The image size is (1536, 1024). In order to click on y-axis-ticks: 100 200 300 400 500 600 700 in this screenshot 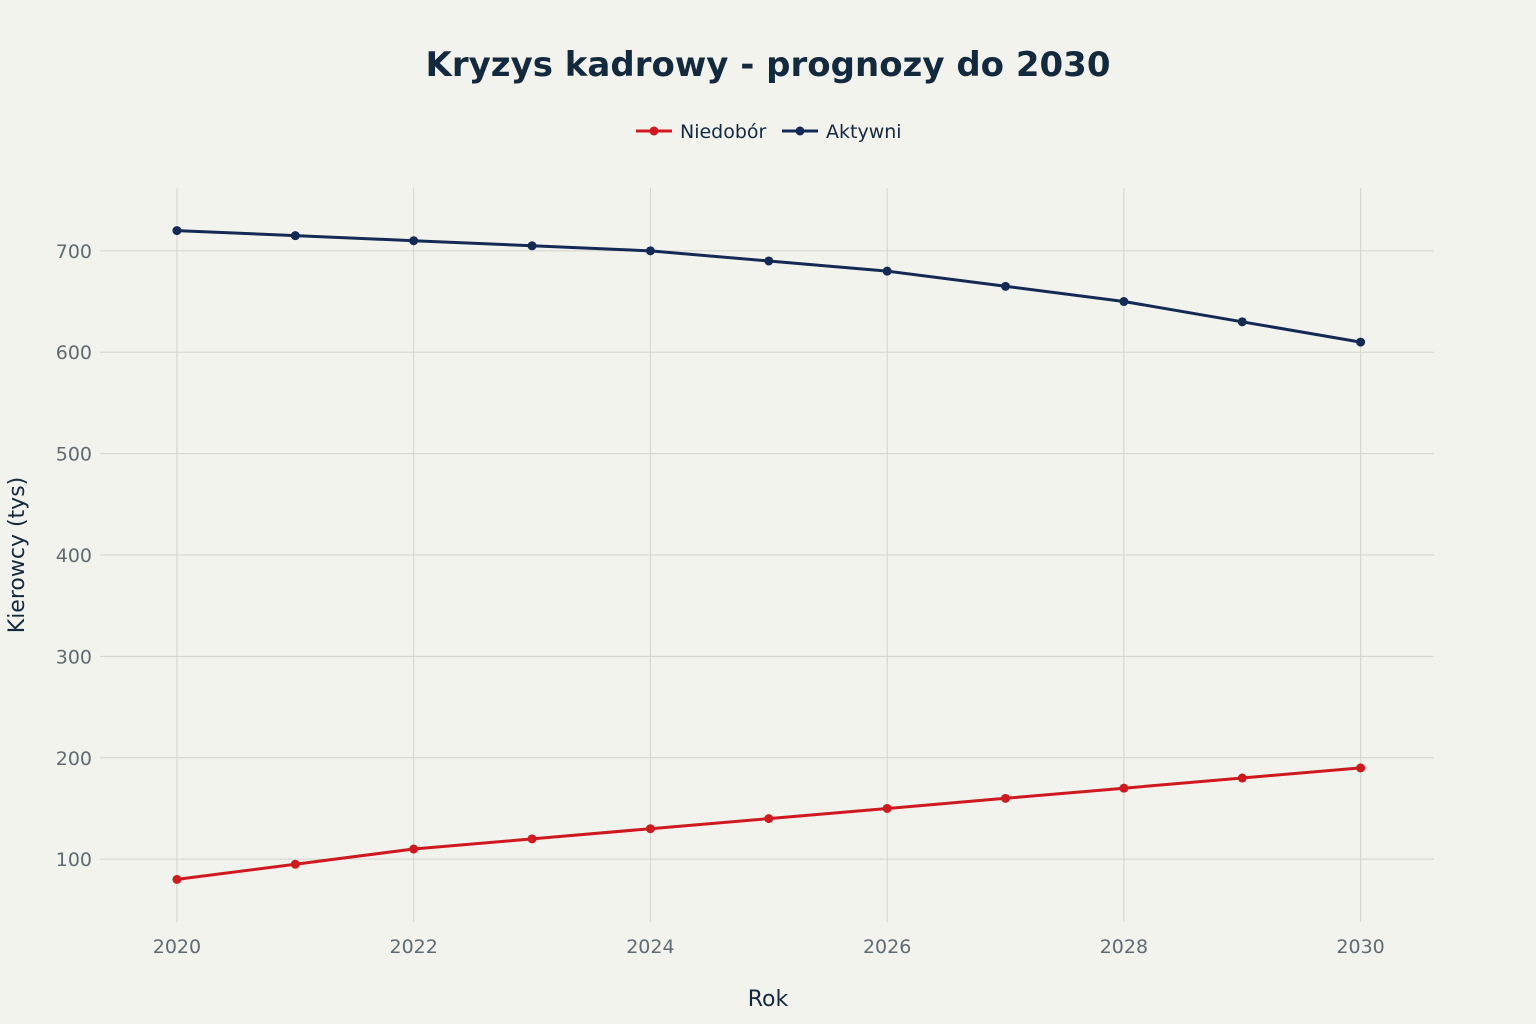, I will do `click(74, 556)`.